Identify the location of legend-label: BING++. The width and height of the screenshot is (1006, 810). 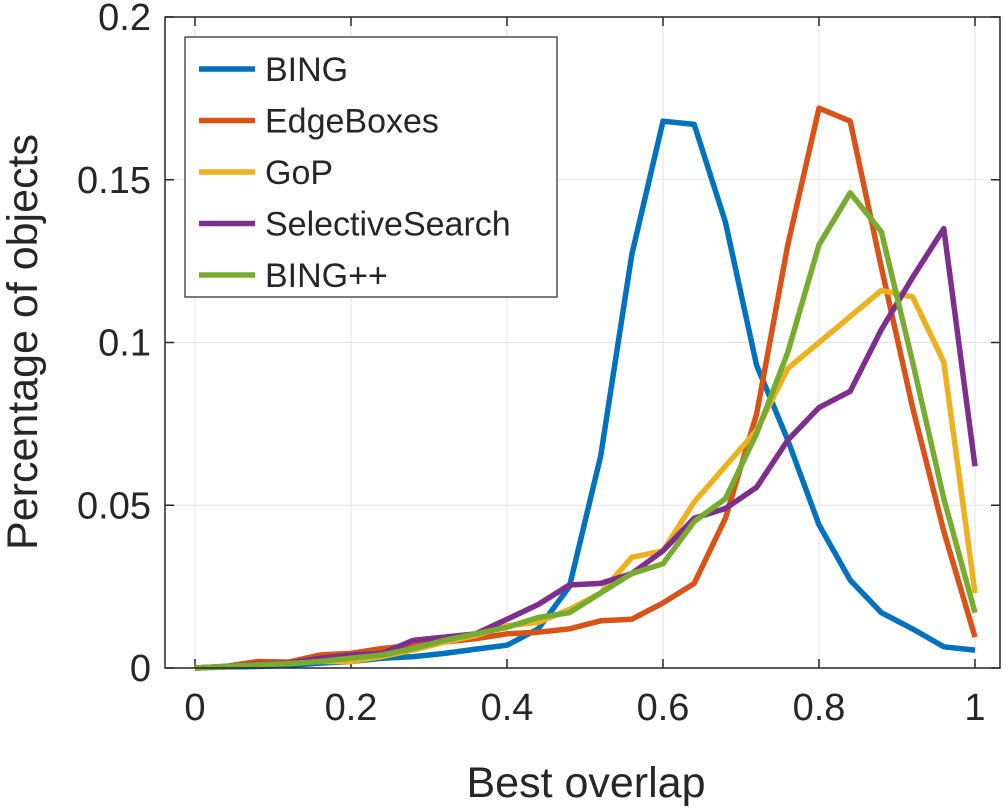
(326, 276).